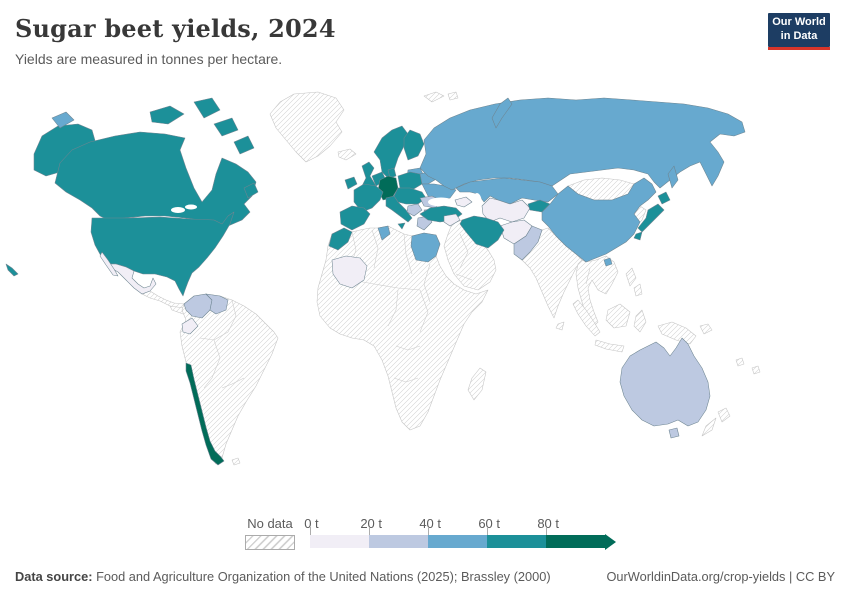 This screenshot has height=600, width=850. I want to click on island-borneo, so click(618, 316).